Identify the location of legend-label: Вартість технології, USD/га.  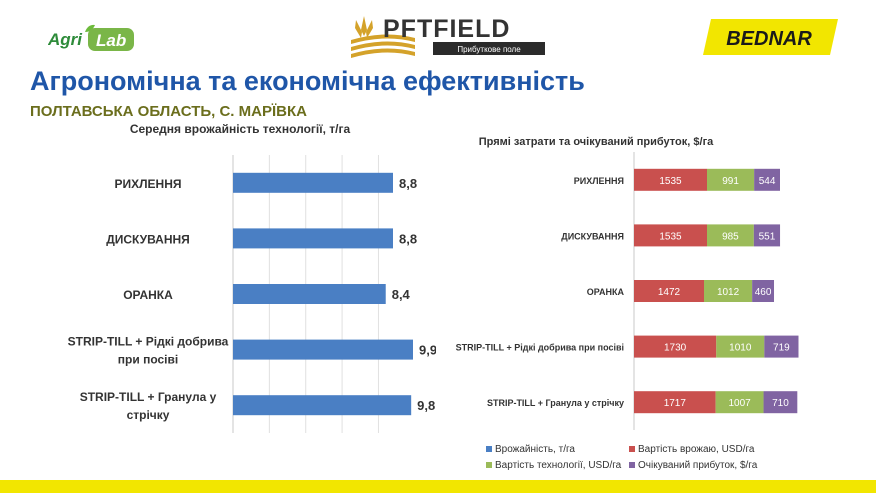
(558, 465).